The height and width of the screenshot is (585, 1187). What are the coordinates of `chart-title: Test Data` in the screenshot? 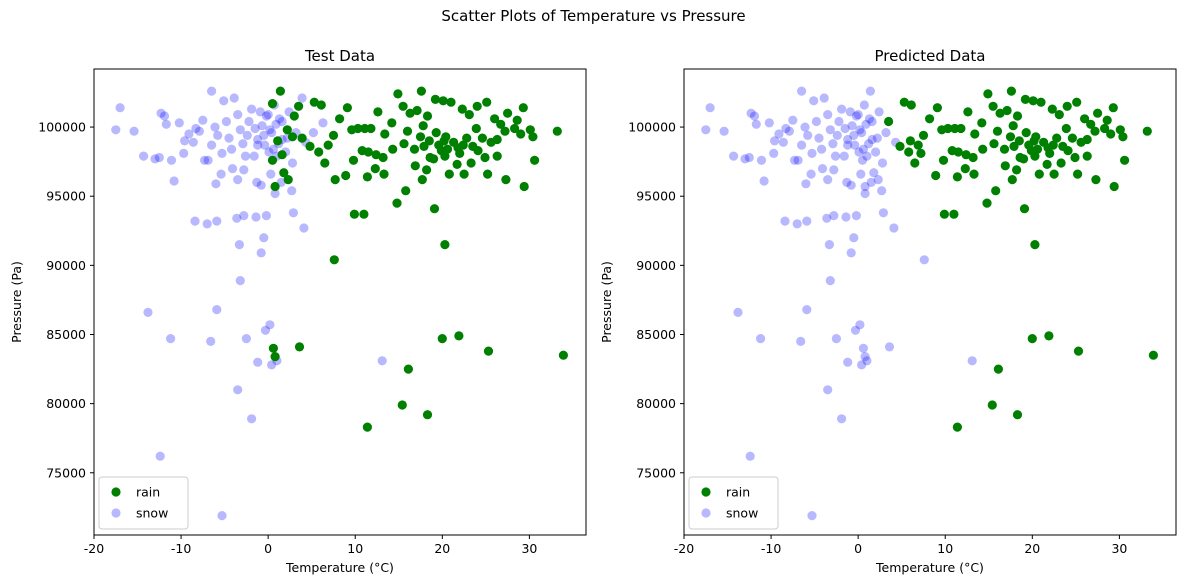 It's located at (339, 56).